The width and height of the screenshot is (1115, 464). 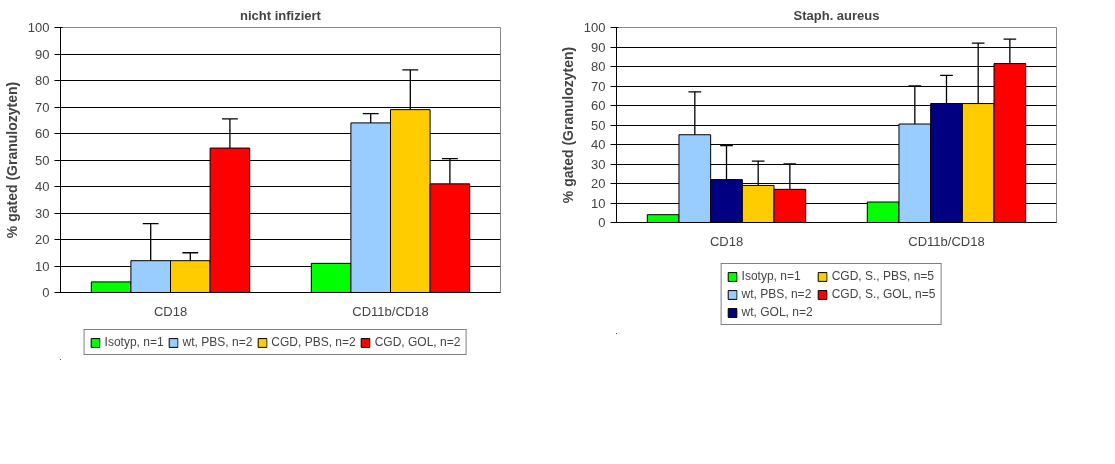 I want to click on chart-title: Staph. aureus, so click(x=836, y=15).